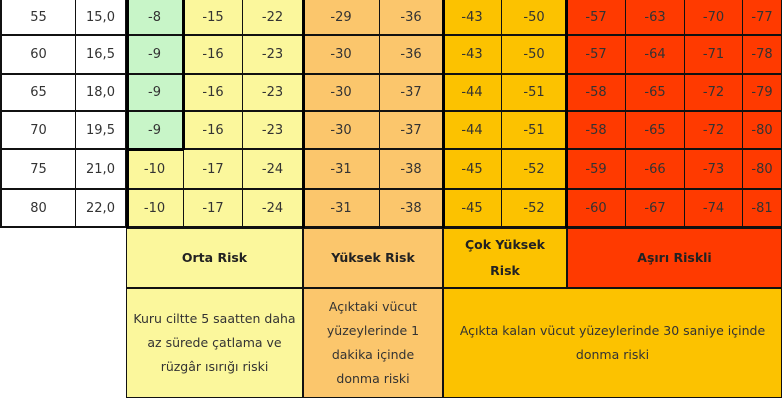 The image size is (782, 403). Describe the element at coordinates (714, 170) in the screenshot. I see `wind-chill-cell: -73` at that location.